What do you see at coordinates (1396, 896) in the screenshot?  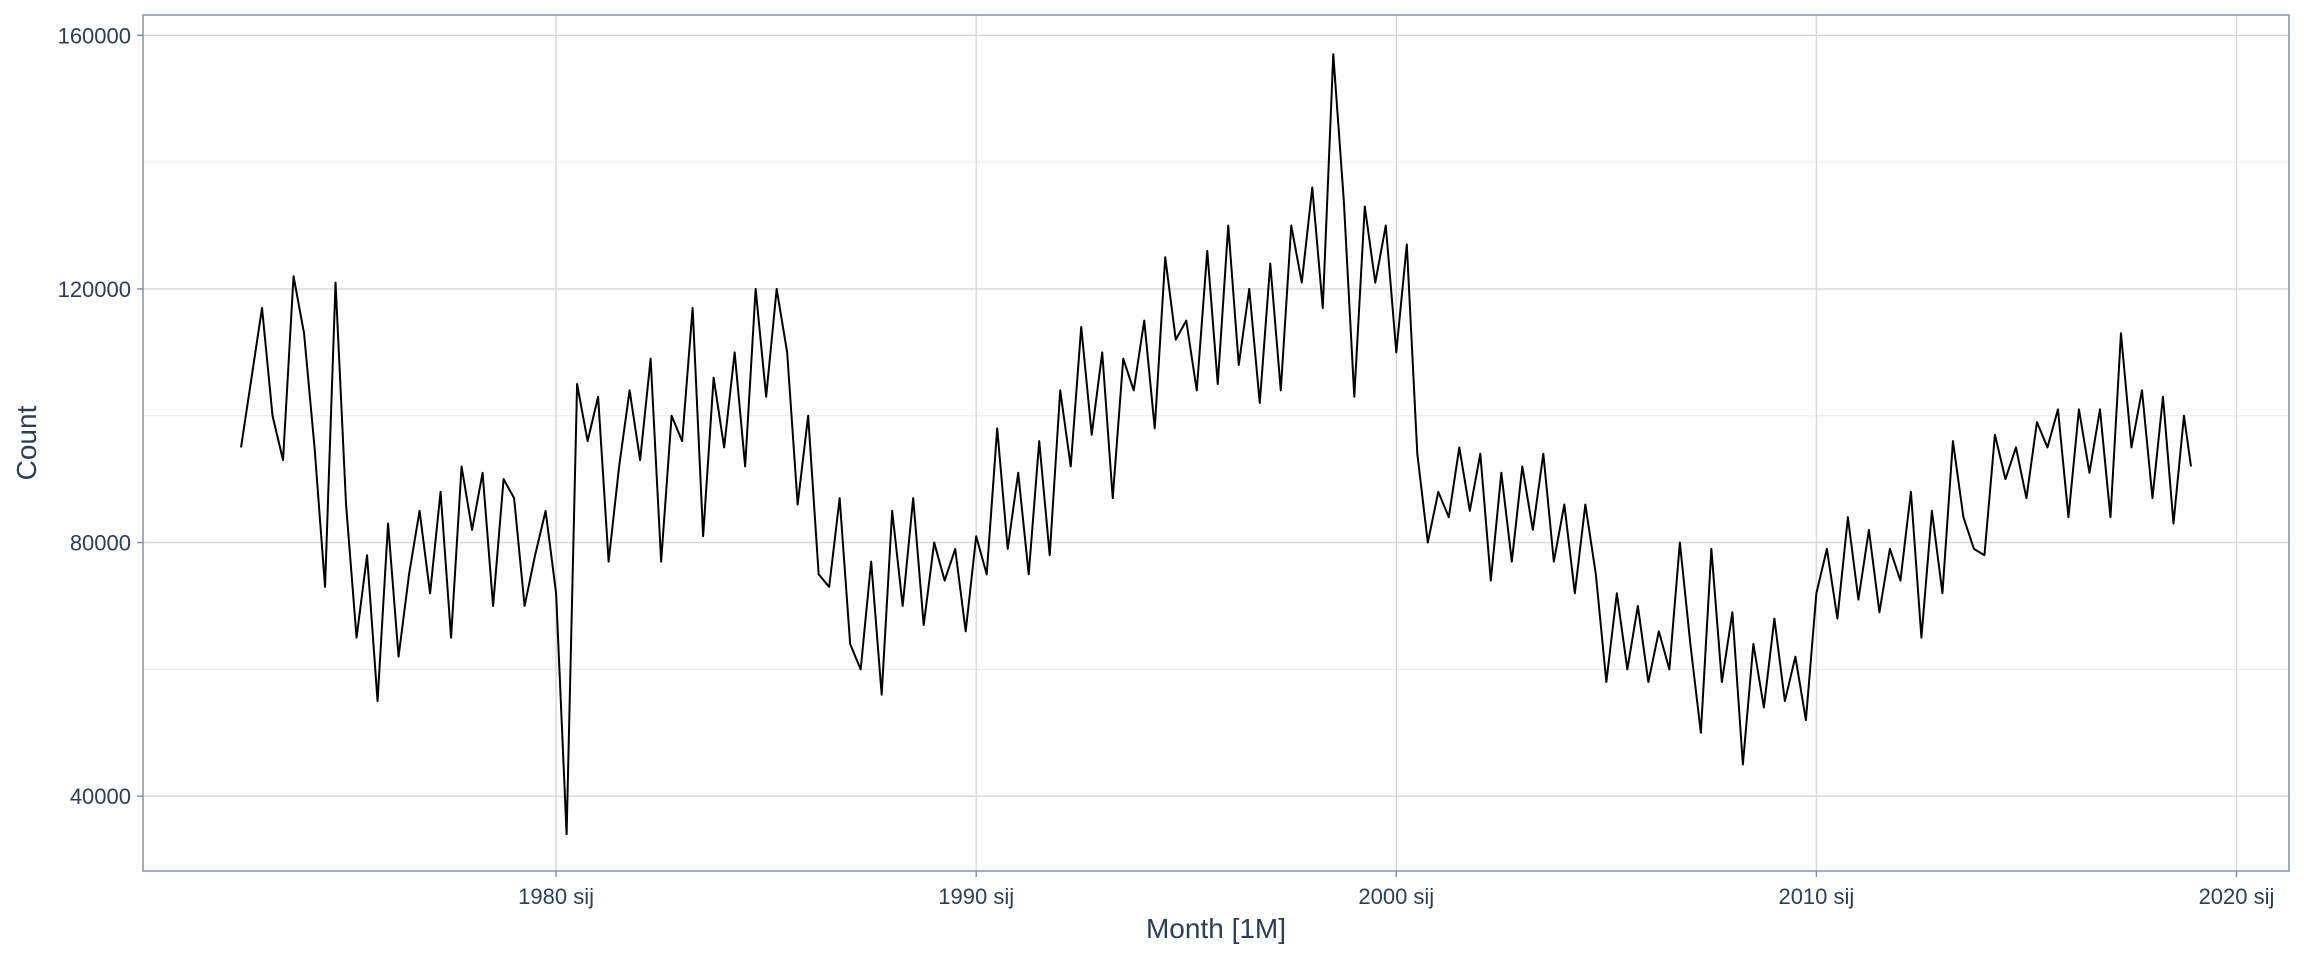 I see `x-tick-label: 2000 sij` at bounding box center [1396, 896].